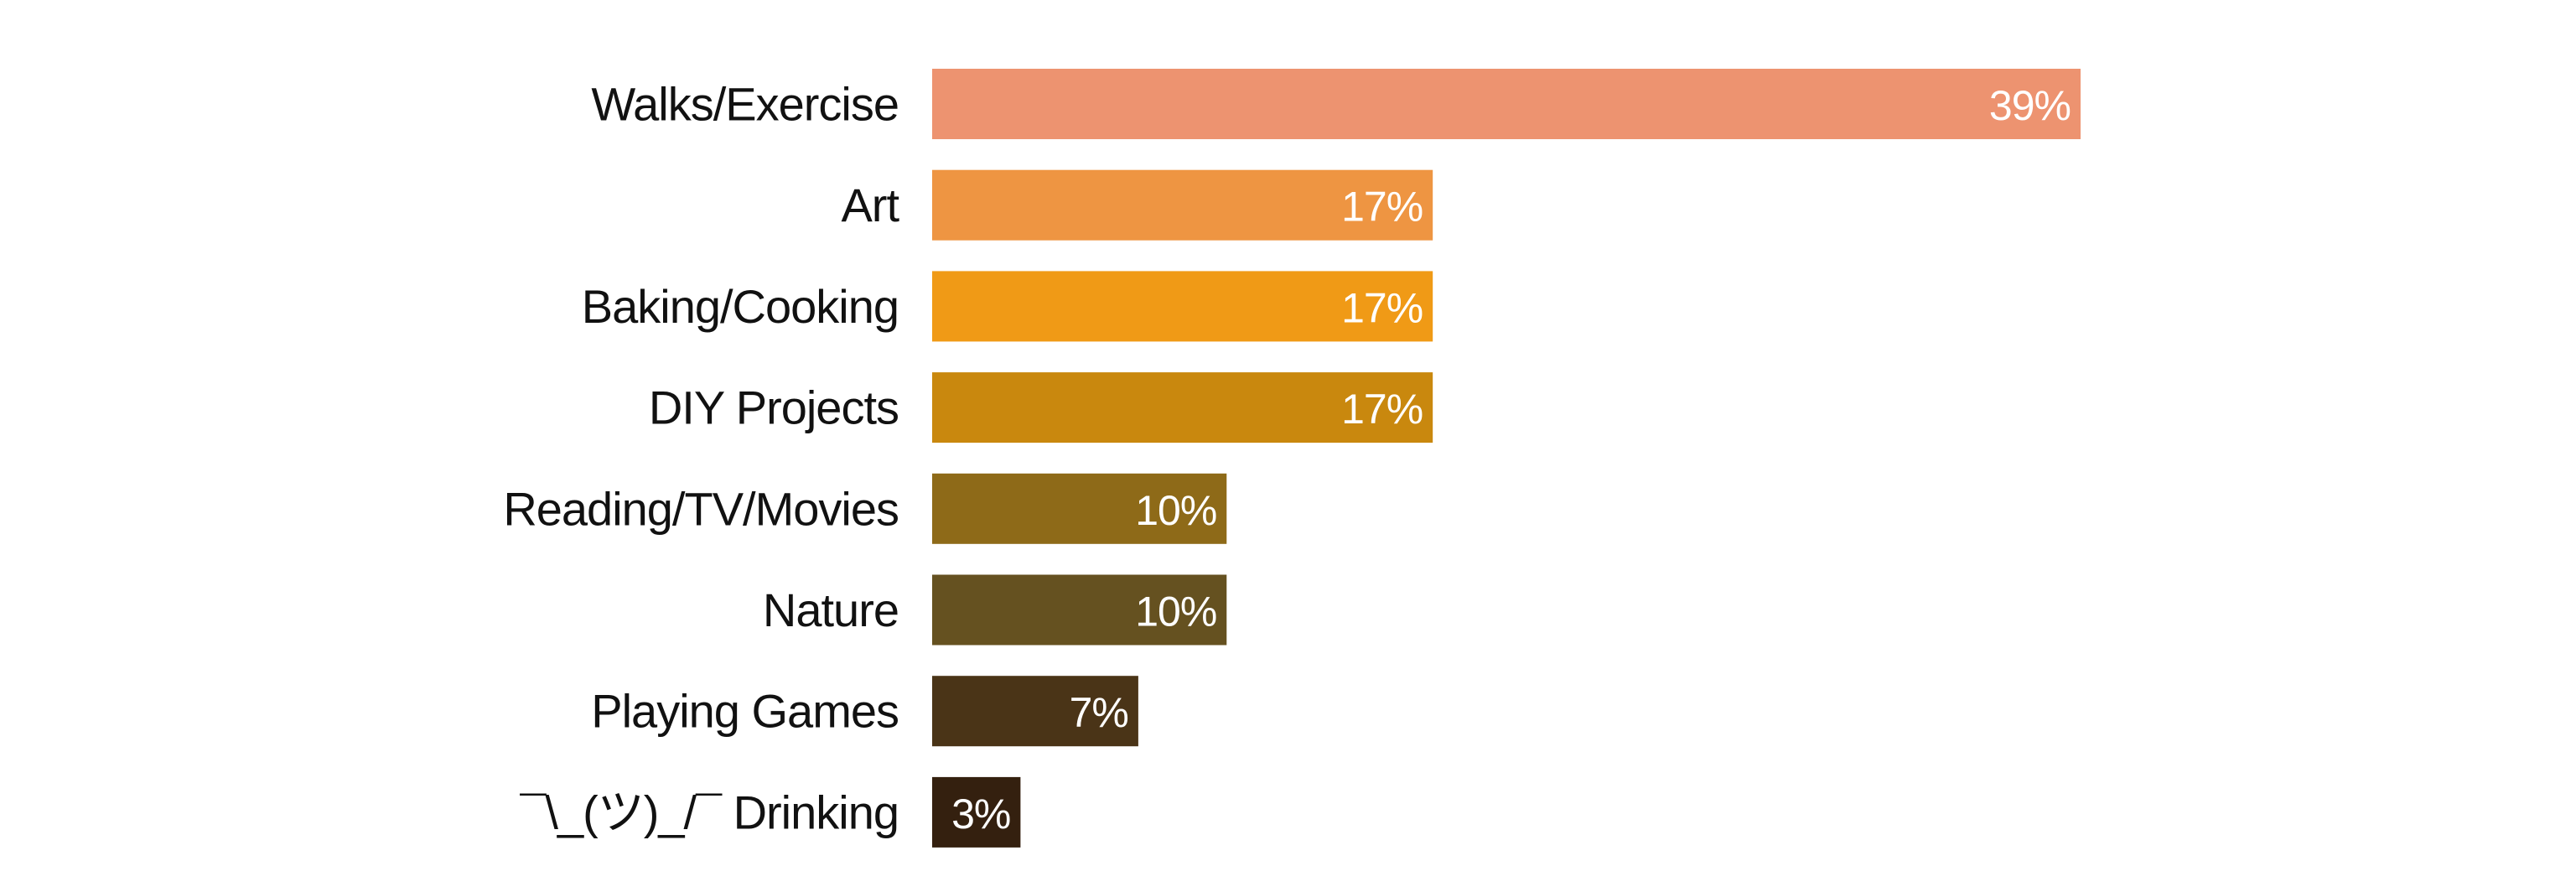 The height and width of the screenshot is (892, 2576). Describe the element at coordinates (745, 711) in the screenshot. I see `category-label: Playing Games` at that location.